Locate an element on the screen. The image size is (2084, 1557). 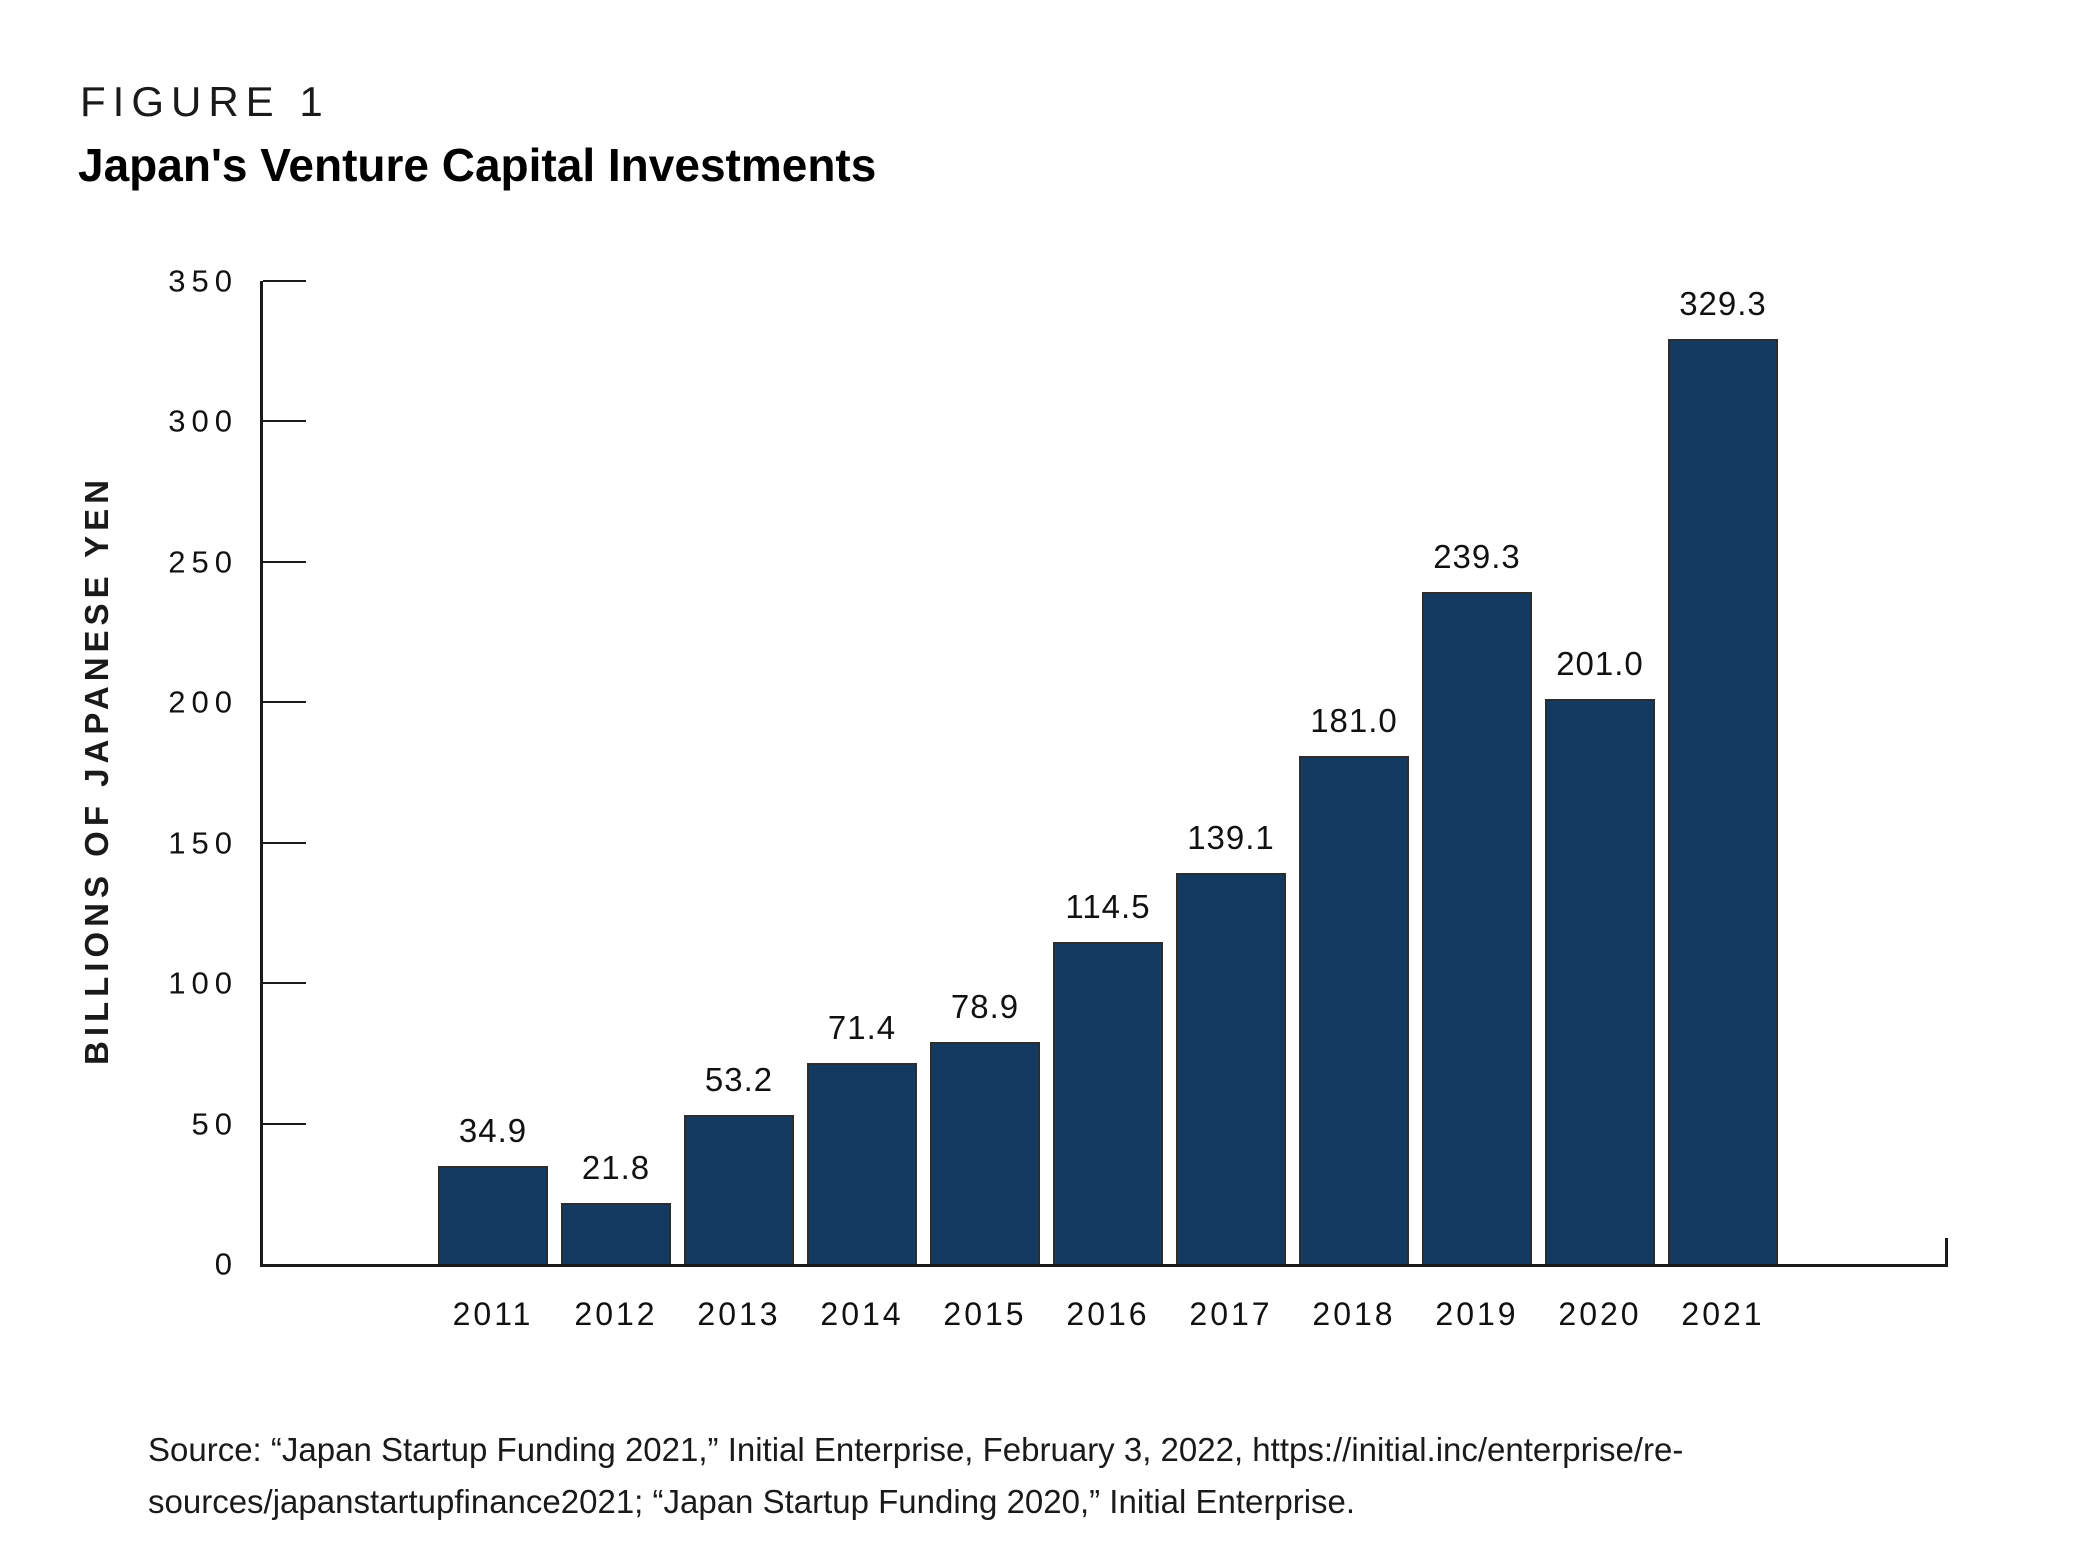
bar-2013 is located at coordinates (739, 1189).